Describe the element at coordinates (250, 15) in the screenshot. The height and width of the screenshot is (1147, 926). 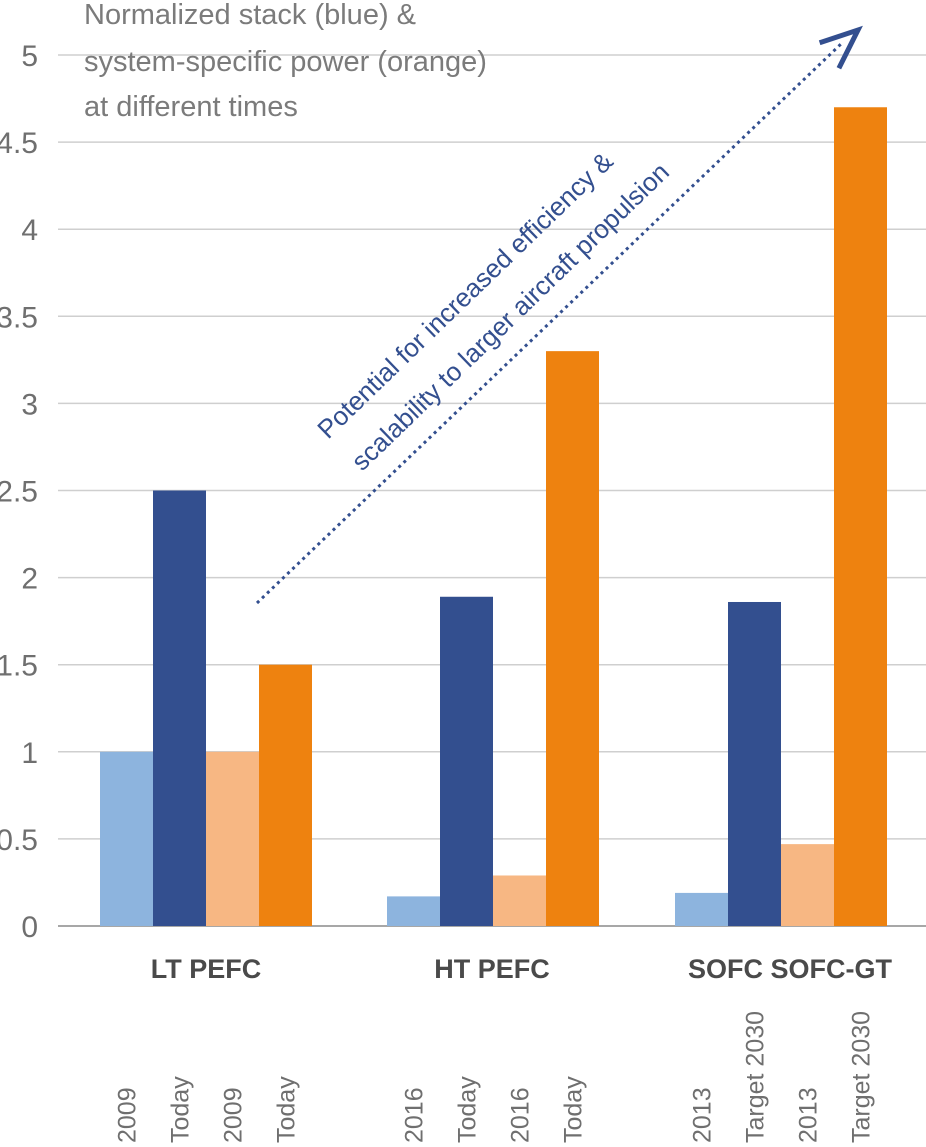
I see `title-line-1: Normalized stack (blue) &` at that location.